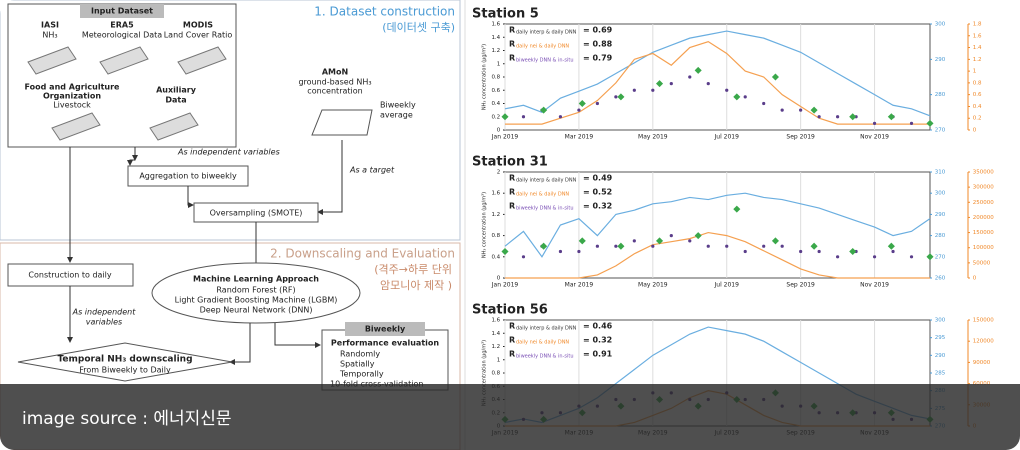 This screenshot has height=450, width=1020. Describe the element at coordinates (418, 27) in the screenshot. I see `section-subtitle: (데이터셋 구축)` at that location.